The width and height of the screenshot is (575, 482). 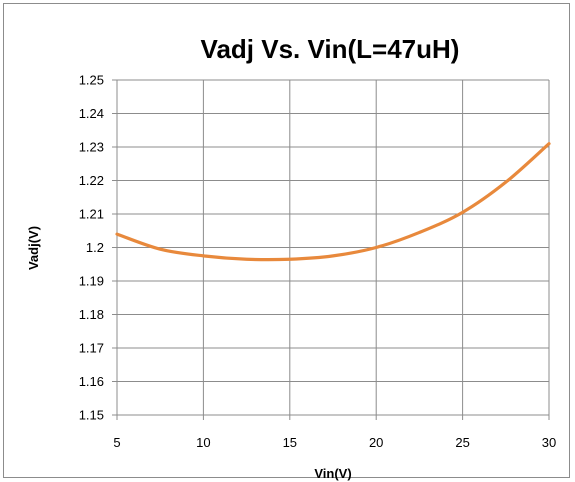 What do you see at coordinates (203, 442) in the screenshot?
I see `x-tick-label-1: 10` at bounding box center [203, 442].